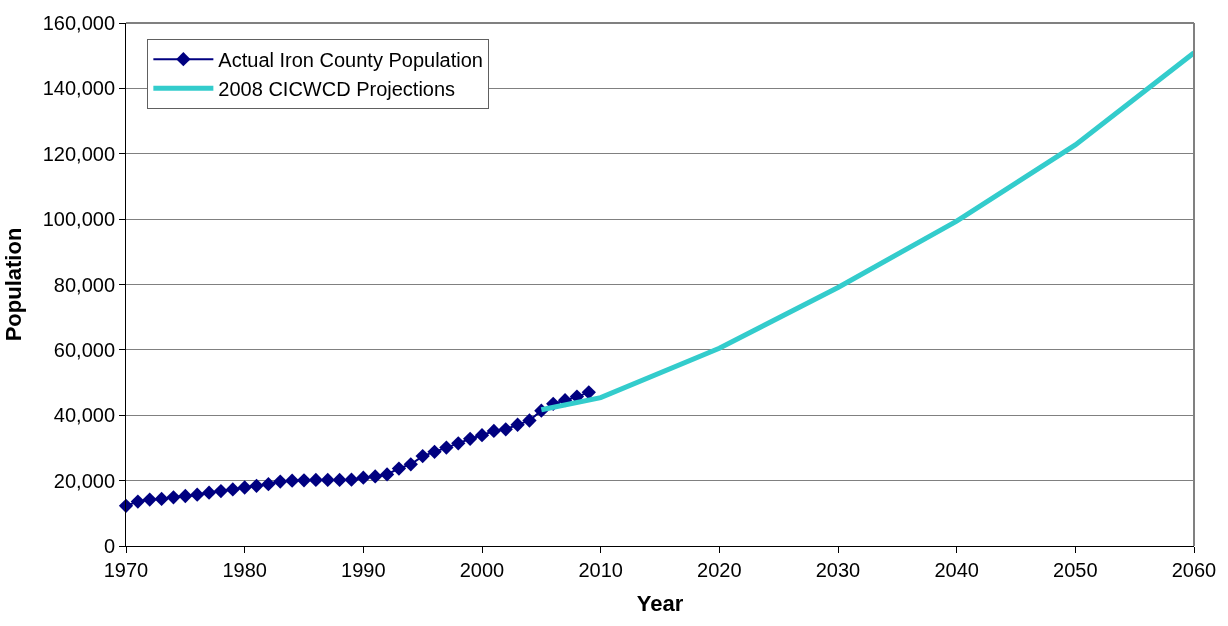 The width and height of the screenshot is (1228, 626). What do you see at coordinates (956, 570) in the screenshot?
I see `x-tick-label: 2040` at bounding box center [956, 570].